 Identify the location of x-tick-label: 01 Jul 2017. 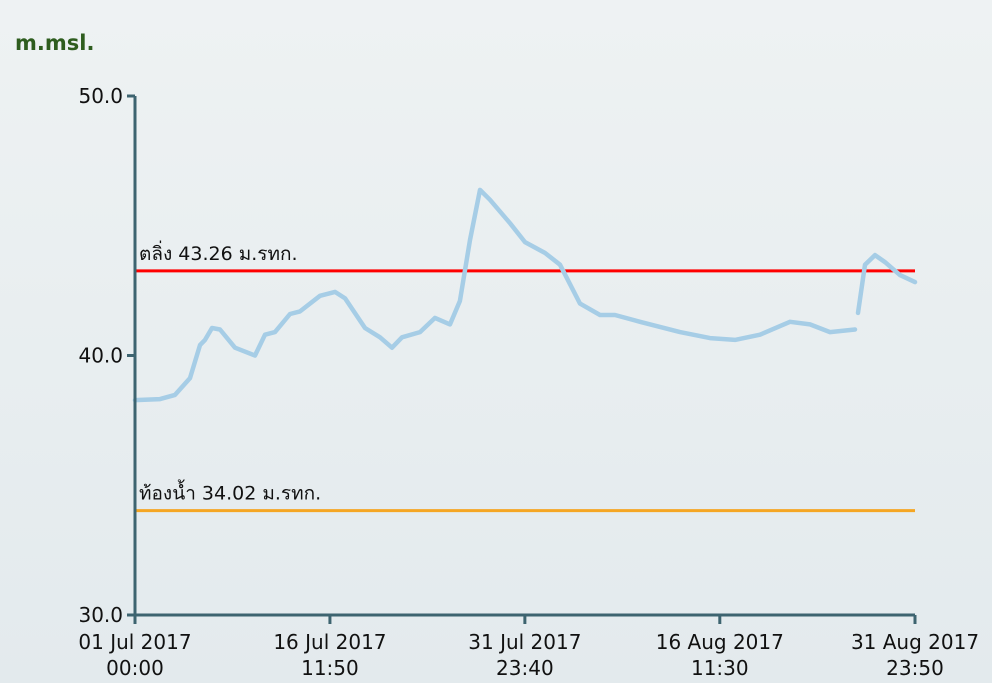
(134, 642).